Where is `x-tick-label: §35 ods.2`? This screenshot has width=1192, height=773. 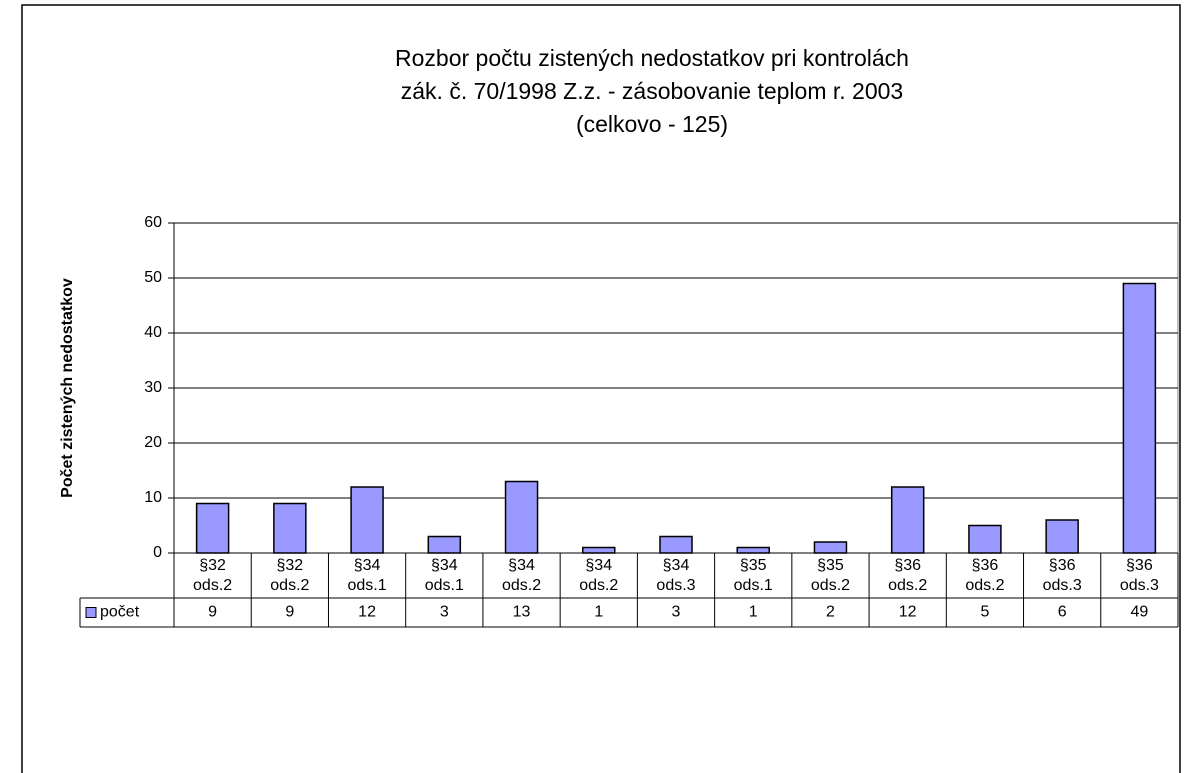 x-tick-label: §35 ods.2 is located at coordinates (830, 575).